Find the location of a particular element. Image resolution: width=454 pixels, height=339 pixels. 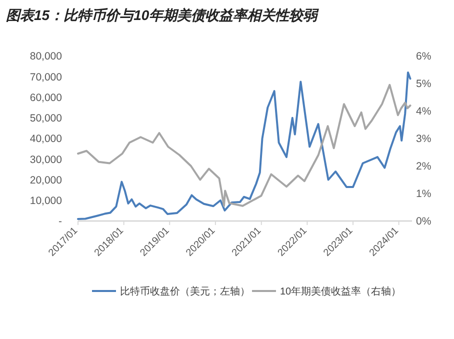

y-tick-label: 50,000 is located at coordinates (46, 118).